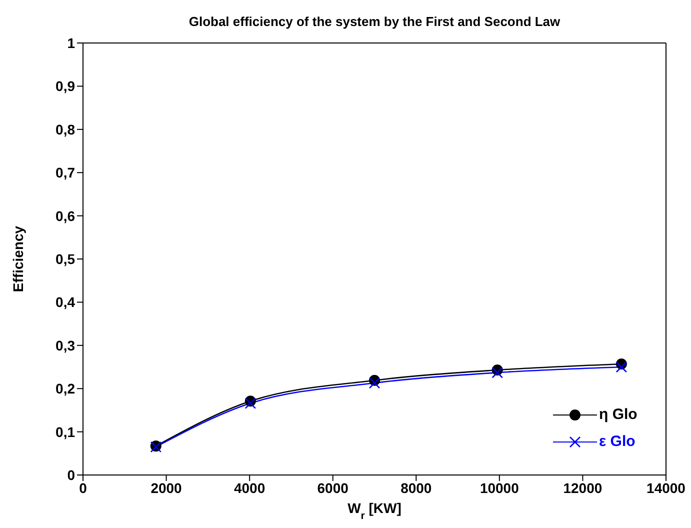 The image size is (691, 528). What do you see at coordinates (618, 414) in the screenshot?
I see `legend-label: η Glo` at bounding box center [618, 414].